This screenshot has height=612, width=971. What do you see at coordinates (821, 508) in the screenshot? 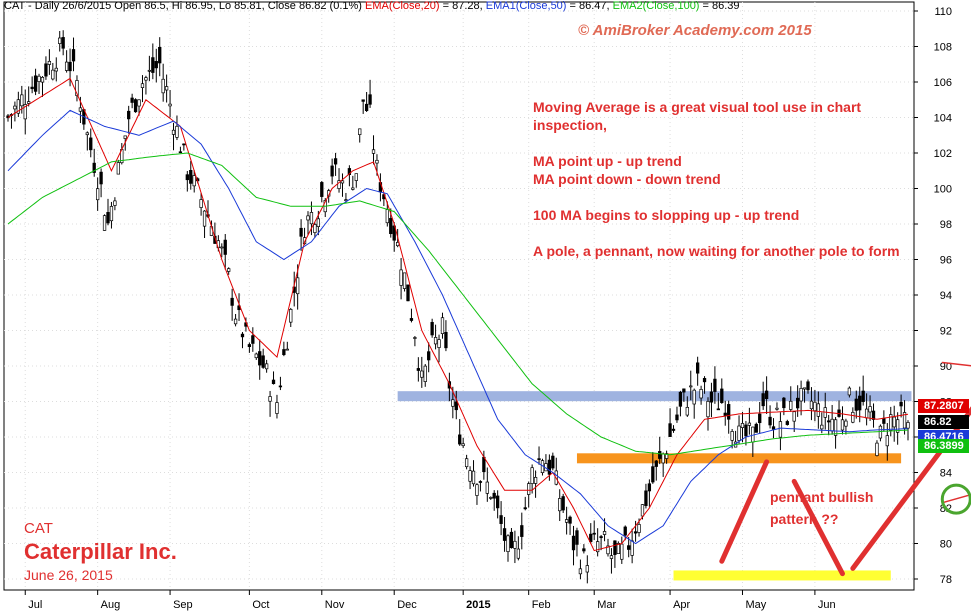
I see `pennant-note: pennant bullish pattern ??` at bounding box center [821, 508].